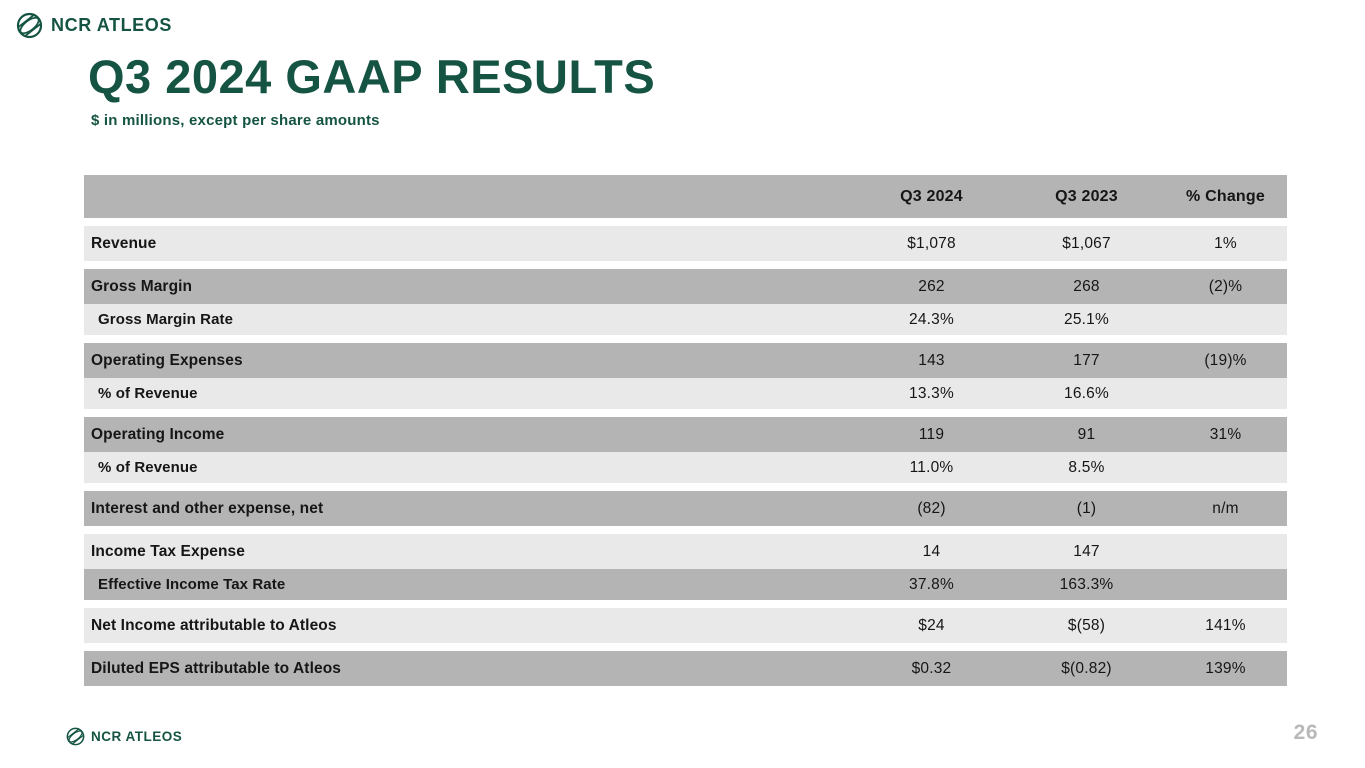 This screenshot has width=1365, height=768. What do you see at coordinates (1086, 360) in the screenshot?
I see `row-value: 177` at bounding box center [1086, 360].